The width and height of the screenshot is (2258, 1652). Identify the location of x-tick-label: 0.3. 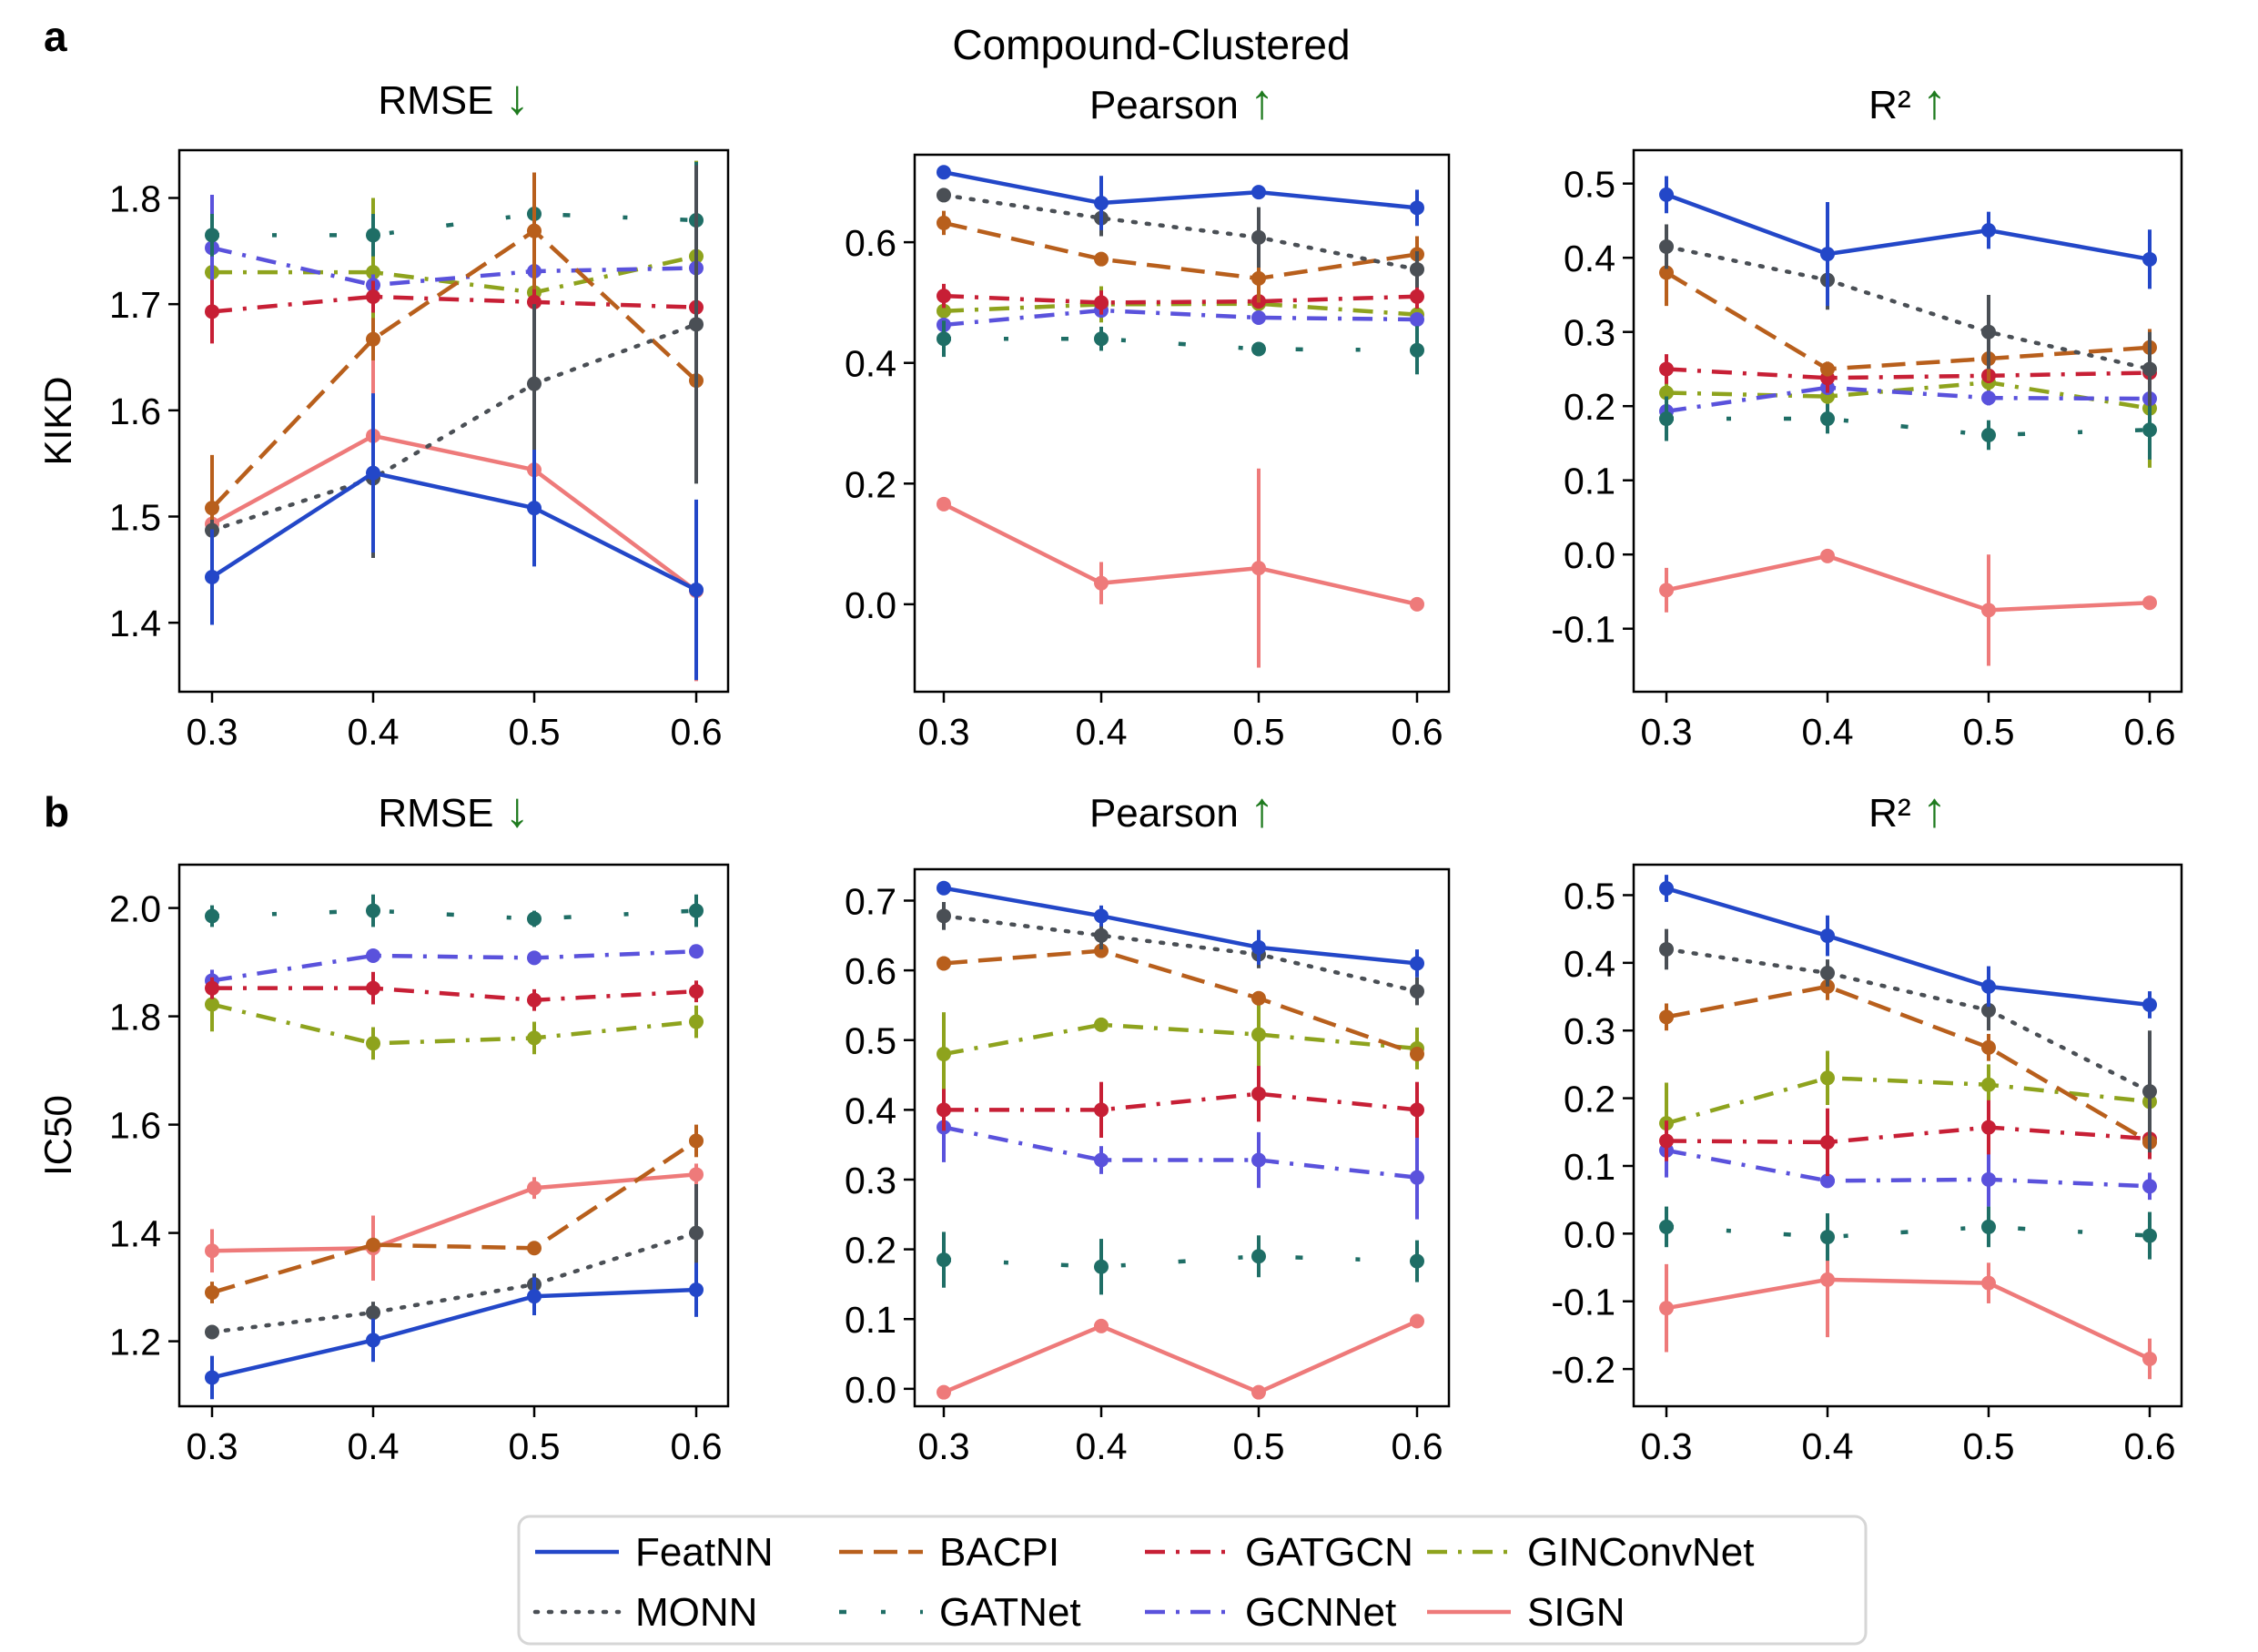
(944, 1446).